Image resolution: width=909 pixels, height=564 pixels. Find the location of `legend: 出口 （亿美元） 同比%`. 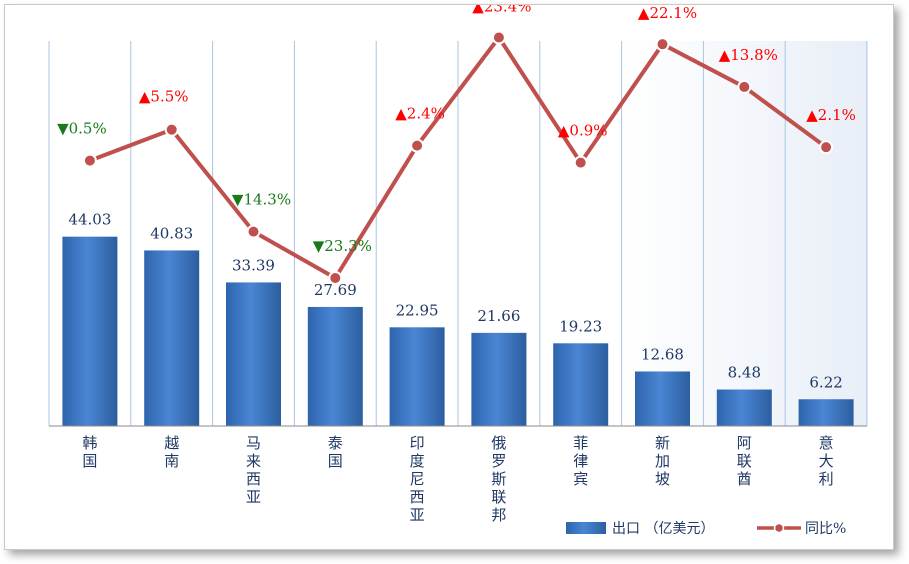

legend: 出口 （亿美元） 同比% is located at coordinates (706, 529).